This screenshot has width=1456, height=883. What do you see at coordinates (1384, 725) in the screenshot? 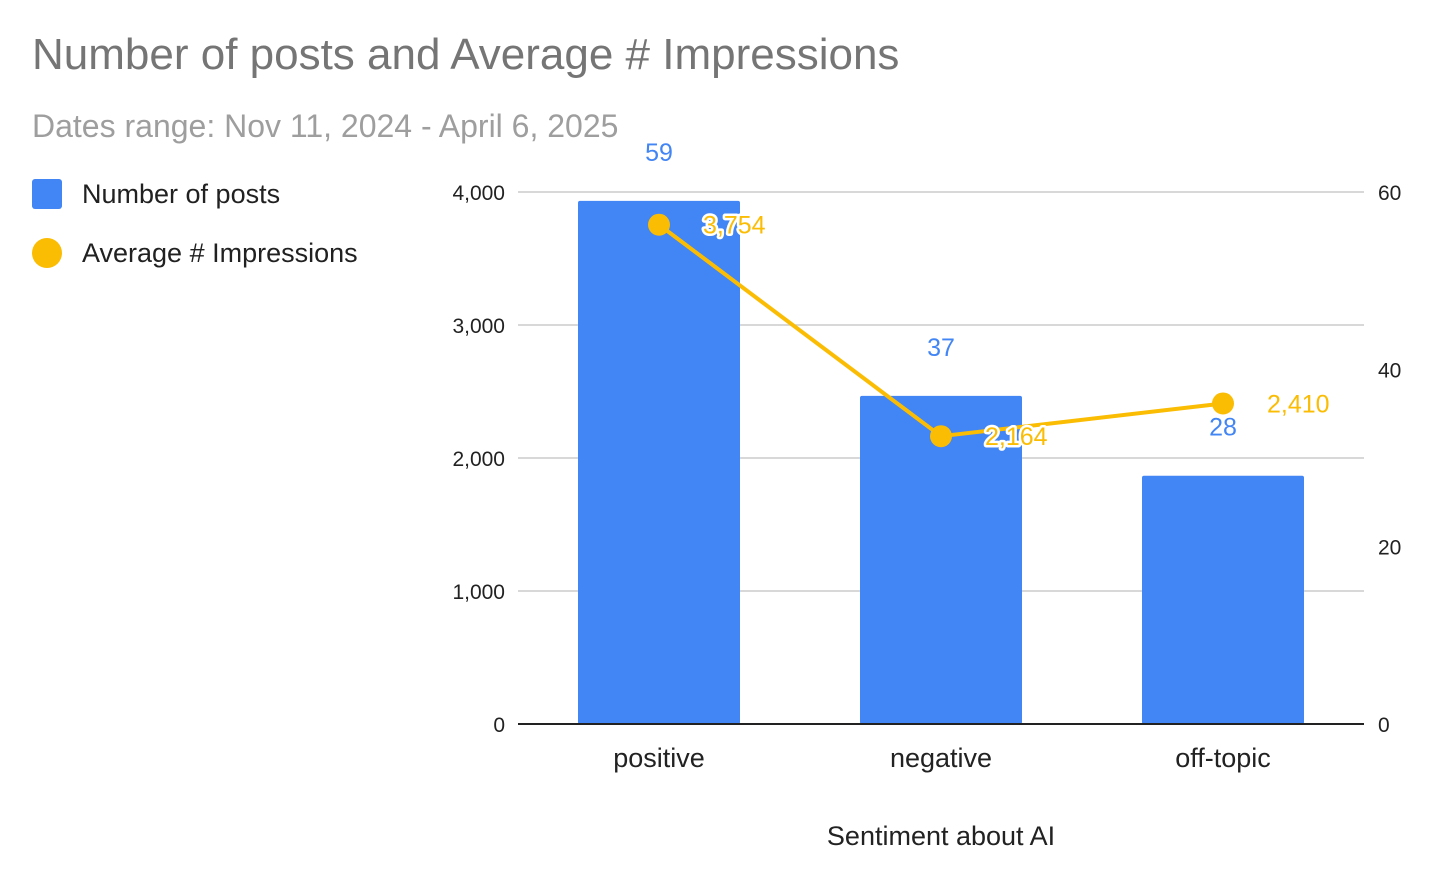
I see `y-right-tick-label: 0` at bounding box center [1384, 725].